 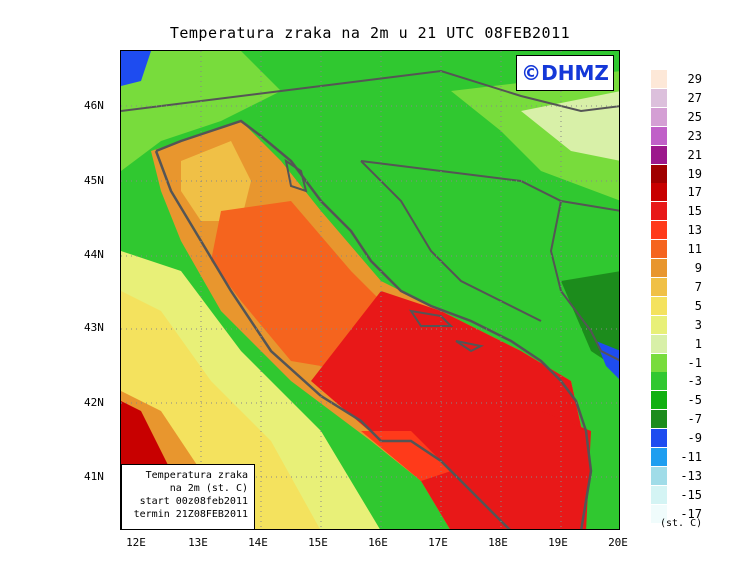 I want to click on lon-label-15e: 15E, so click(x=318, y=542).